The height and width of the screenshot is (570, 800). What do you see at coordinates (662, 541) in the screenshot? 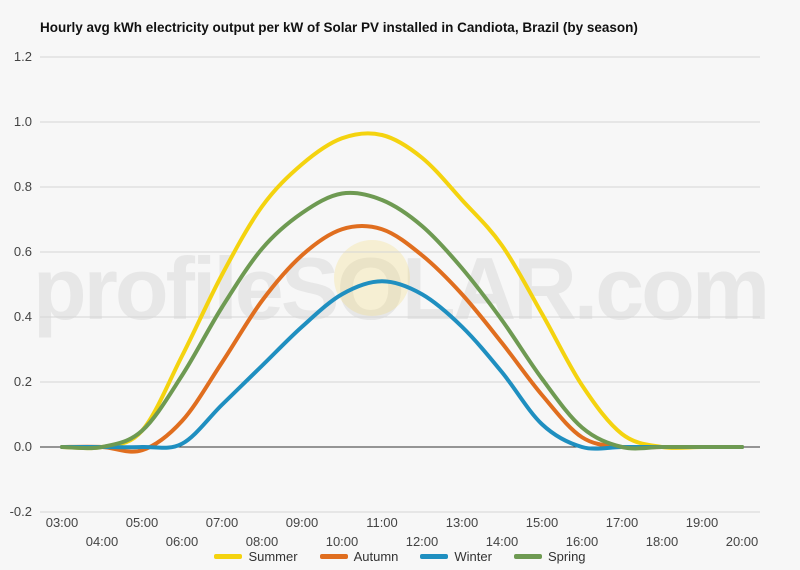
I see `x-tick-label: 18:00` at bounding box center [662, 541].